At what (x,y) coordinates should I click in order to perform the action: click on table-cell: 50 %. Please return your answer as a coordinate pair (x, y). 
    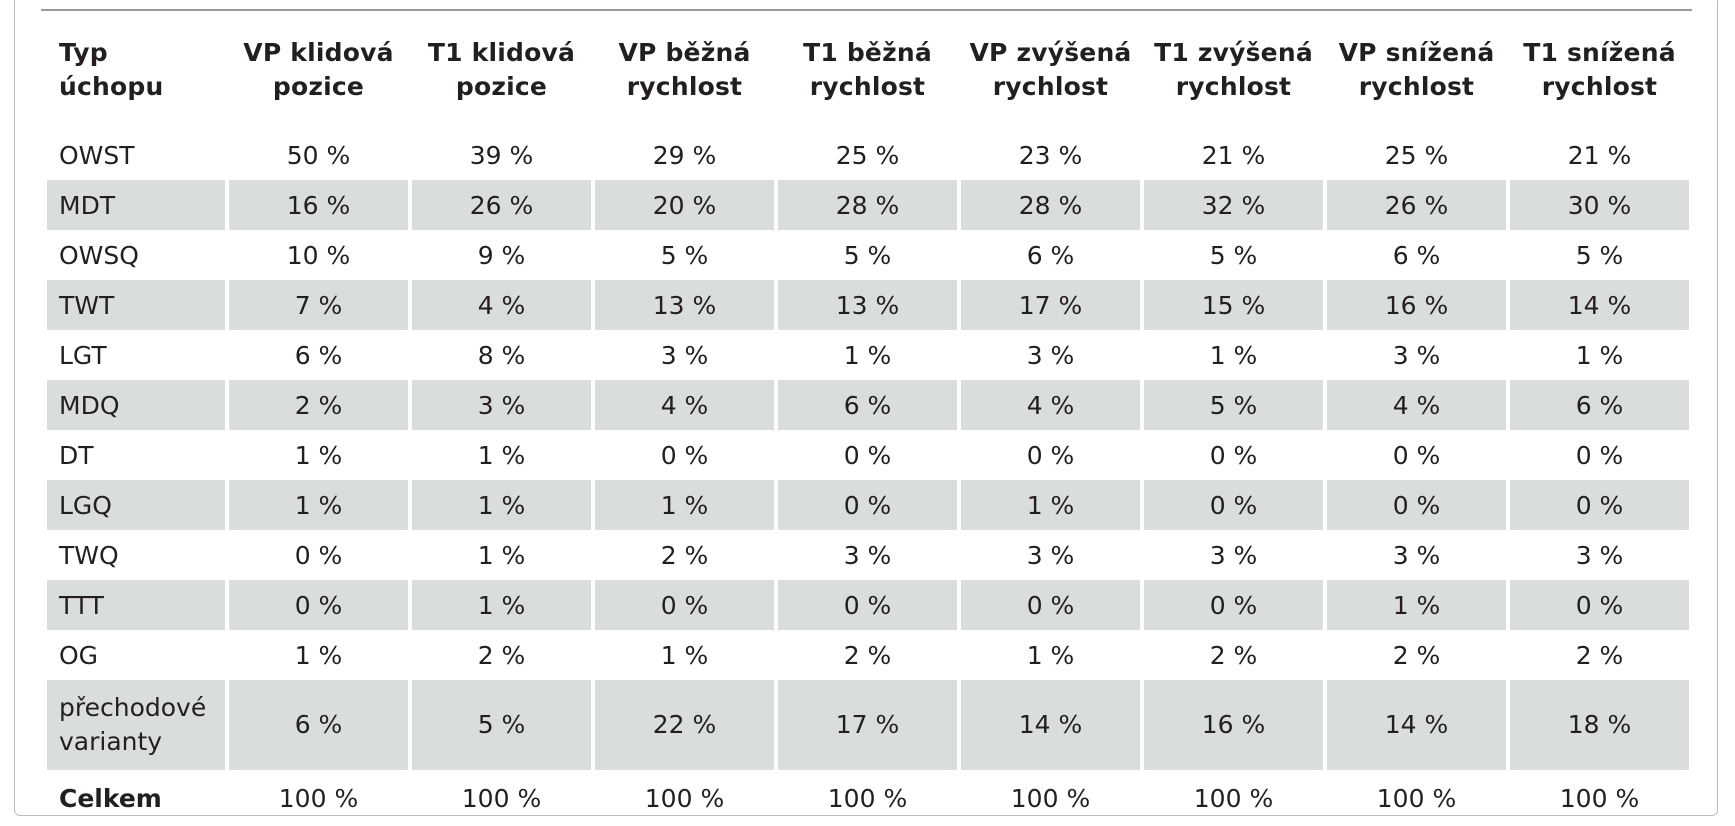
    Looking at the image, I should click on (318, 155).